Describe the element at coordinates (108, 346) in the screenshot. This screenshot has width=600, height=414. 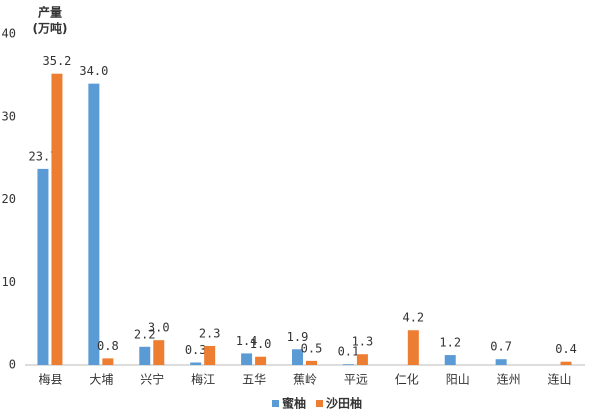
I see `value-label: 0.8` at that location.